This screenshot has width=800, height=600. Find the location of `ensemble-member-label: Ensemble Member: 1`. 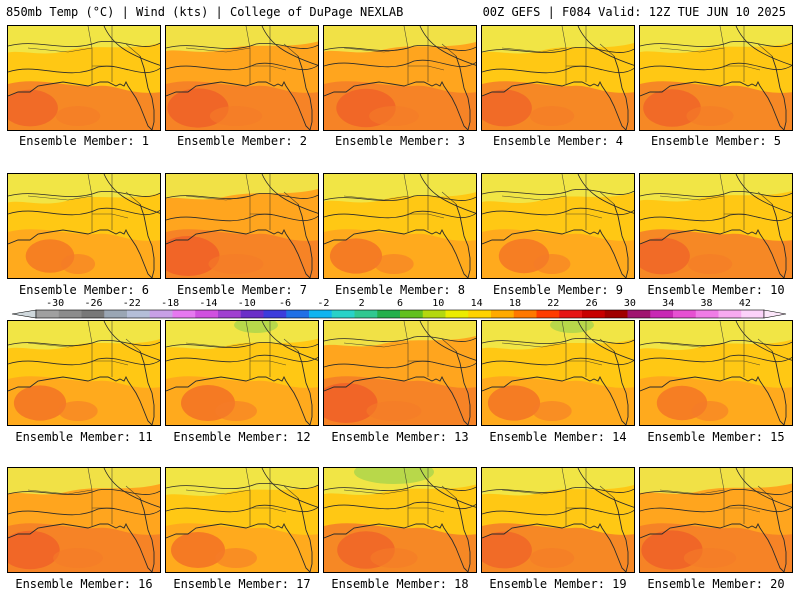

ensemble-member-label: Ensemble Member: 1 is located at coordinates (84, 141).